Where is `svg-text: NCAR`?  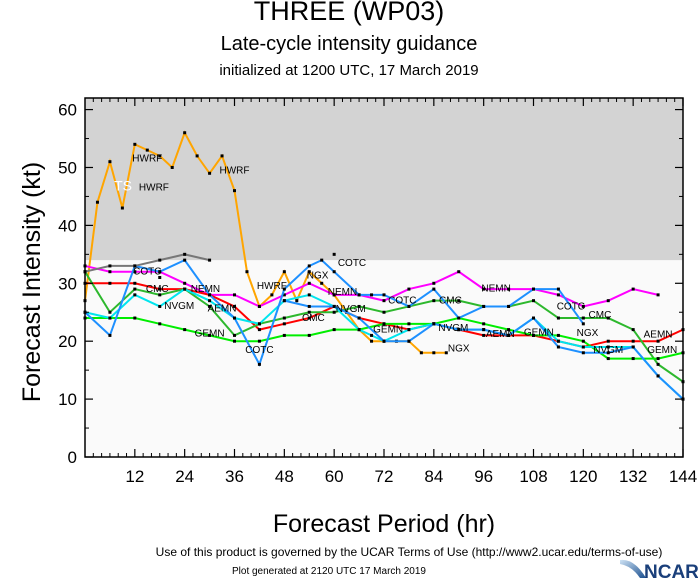 svg-text: NCAR is located at coordinates (671, 571).